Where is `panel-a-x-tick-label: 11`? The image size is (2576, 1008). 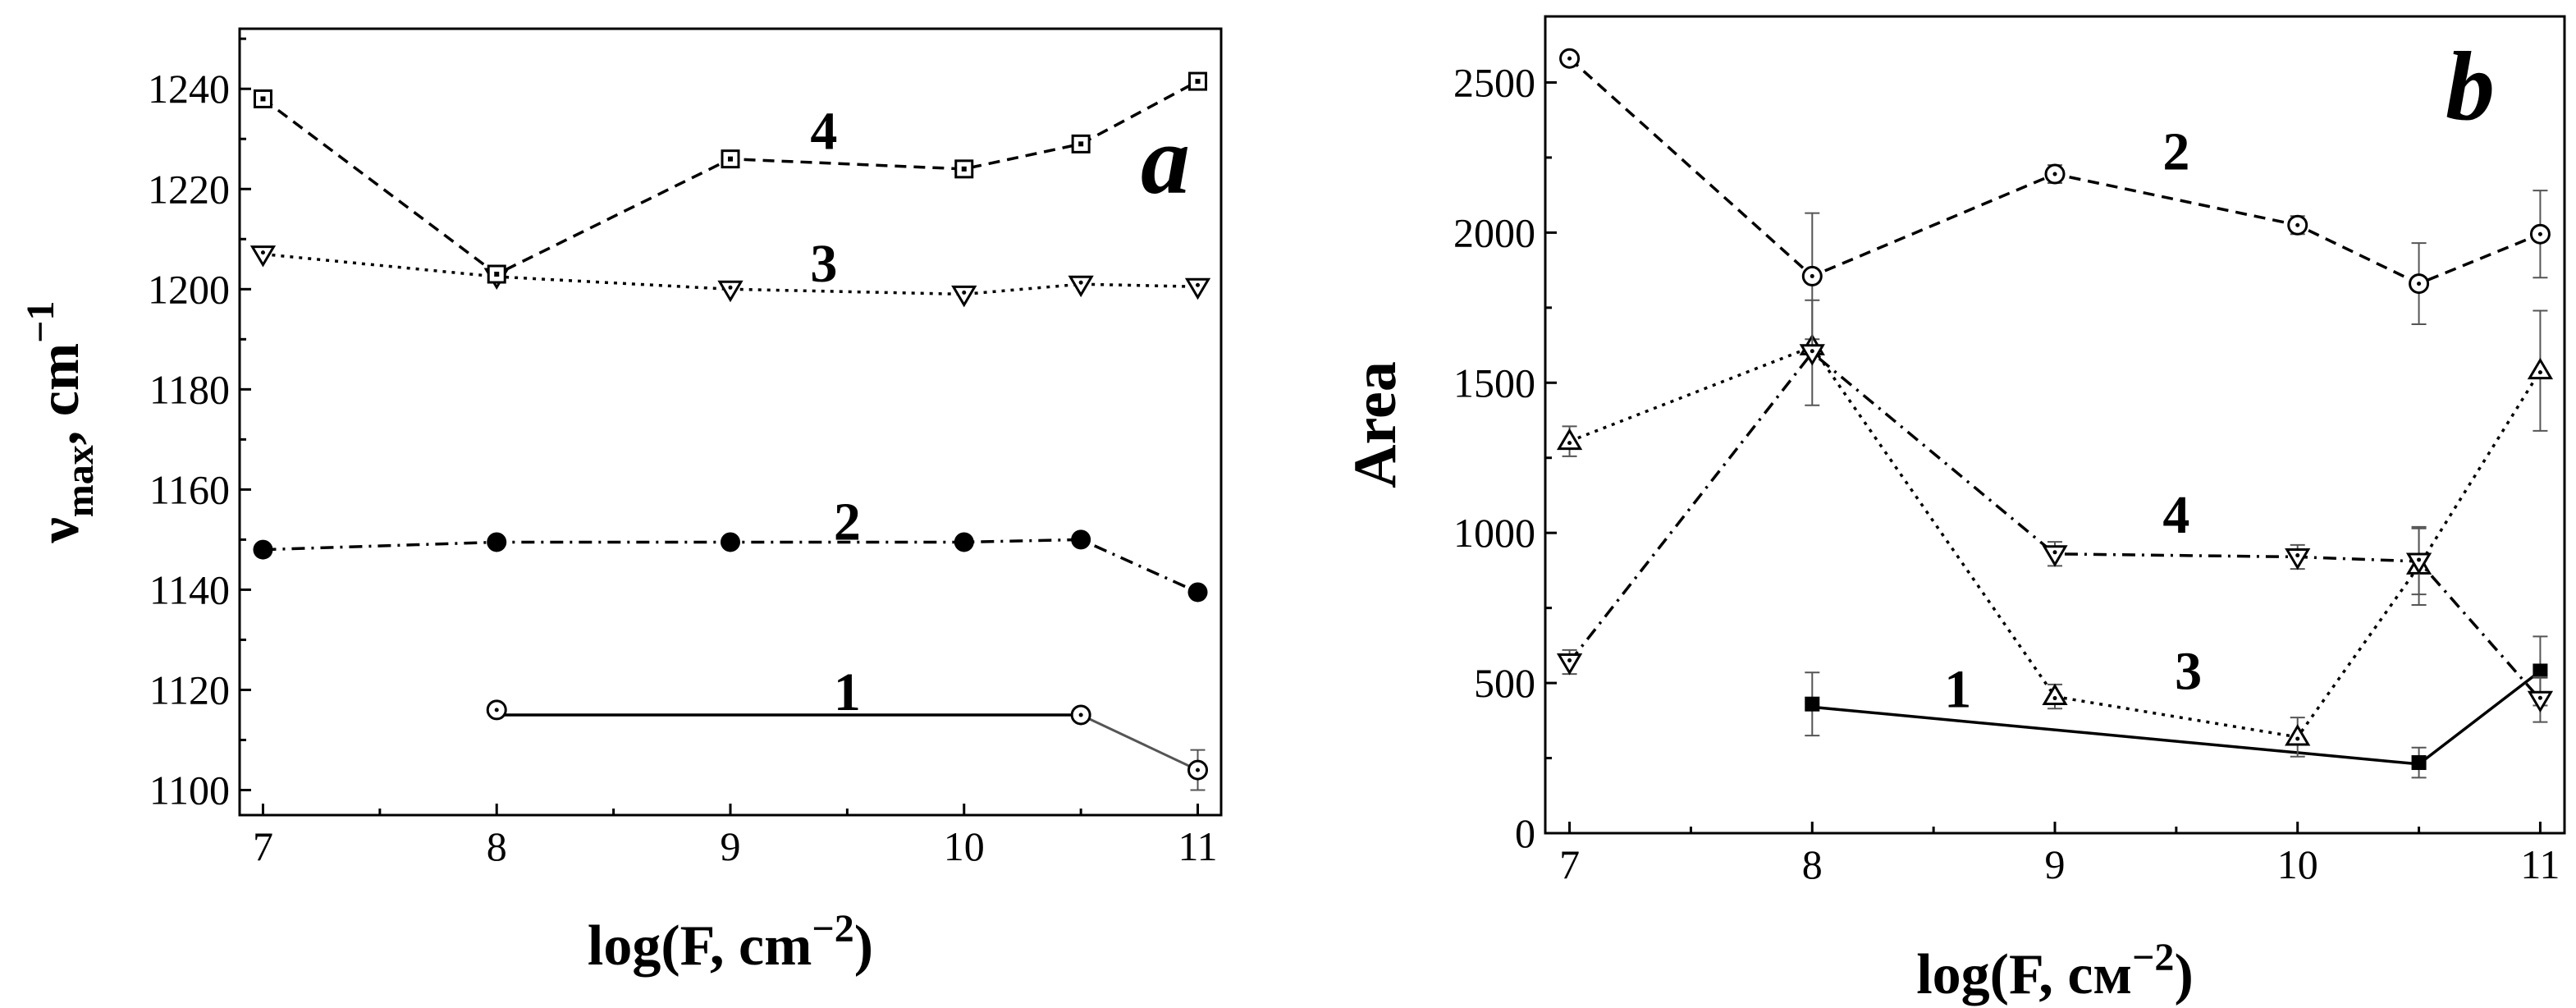
panel-a-x-tick-label: 11 is located at coordinates (1197, 846).